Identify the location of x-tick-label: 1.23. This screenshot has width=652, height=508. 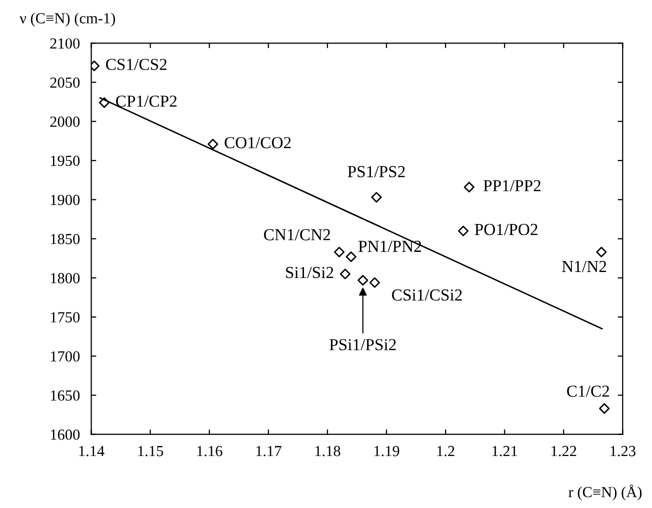
(623, 451).